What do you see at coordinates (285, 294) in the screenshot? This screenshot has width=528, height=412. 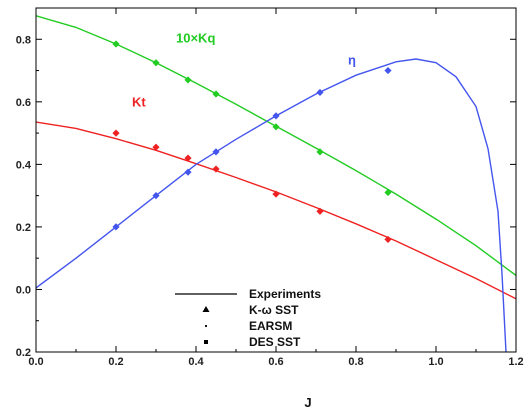 I see `legend-label: Experiments` at bounding box center [285, 294].